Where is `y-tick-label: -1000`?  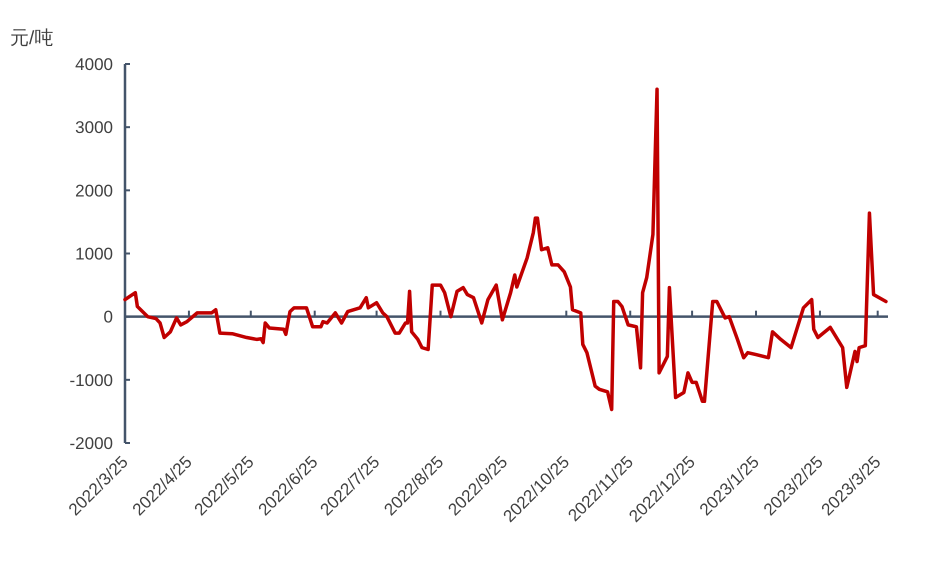
y-tick-label: -1000 is located at coordinates (91, 380).